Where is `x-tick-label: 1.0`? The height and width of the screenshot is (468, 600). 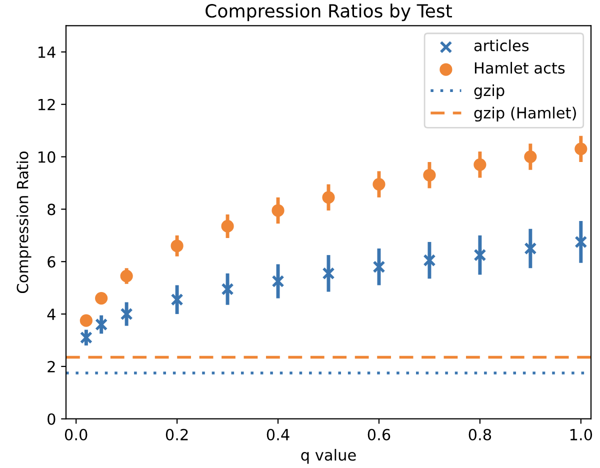 x-tick-label: 1.0 is located at coordinates (581, 434).